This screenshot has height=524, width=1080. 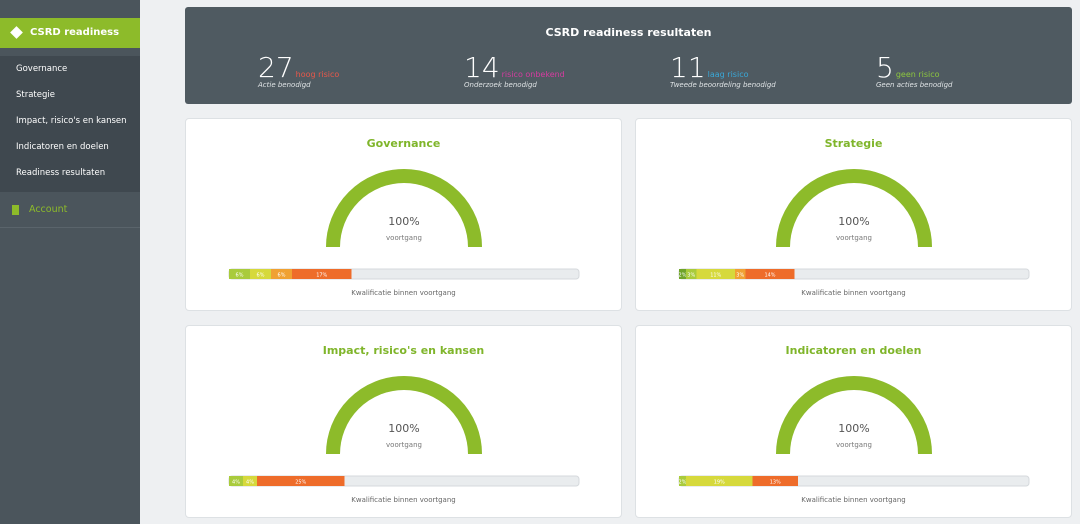 What do you see at coordinates (71, 121) in the screenshot?
I see `menu-item: Impact, risico's en kansen` at bounding box center [71, 121].